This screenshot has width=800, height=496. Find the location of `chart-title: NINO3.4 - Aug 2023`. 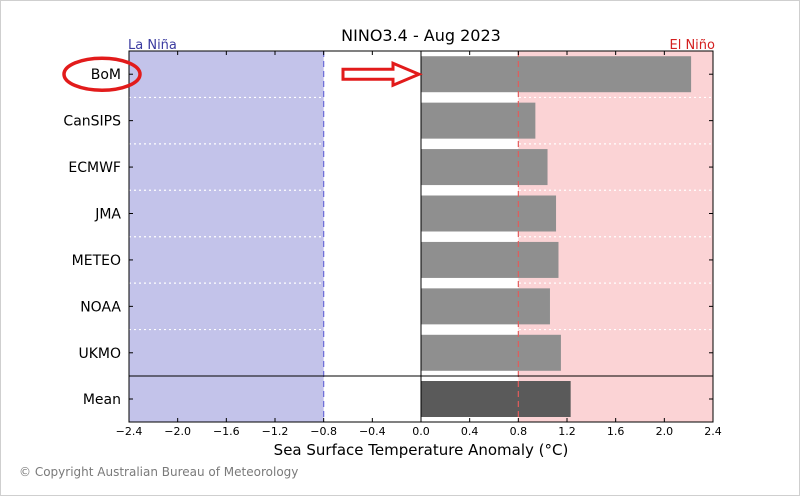

chart-title: NINO3.4 - Aug 2023 is located at coordinates (421, 35).